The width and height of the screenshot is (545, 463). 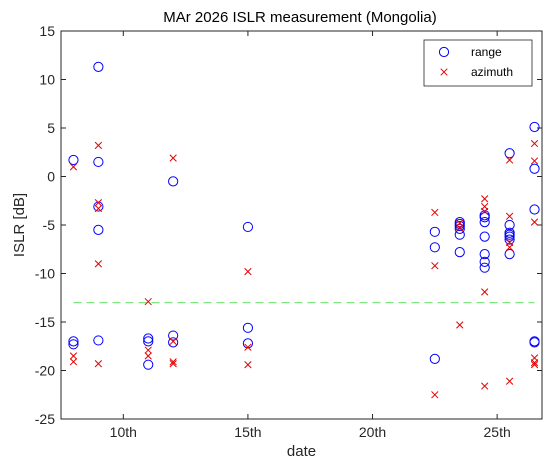 I want to click on legend-label-range: range, so click(x=486, y=52).